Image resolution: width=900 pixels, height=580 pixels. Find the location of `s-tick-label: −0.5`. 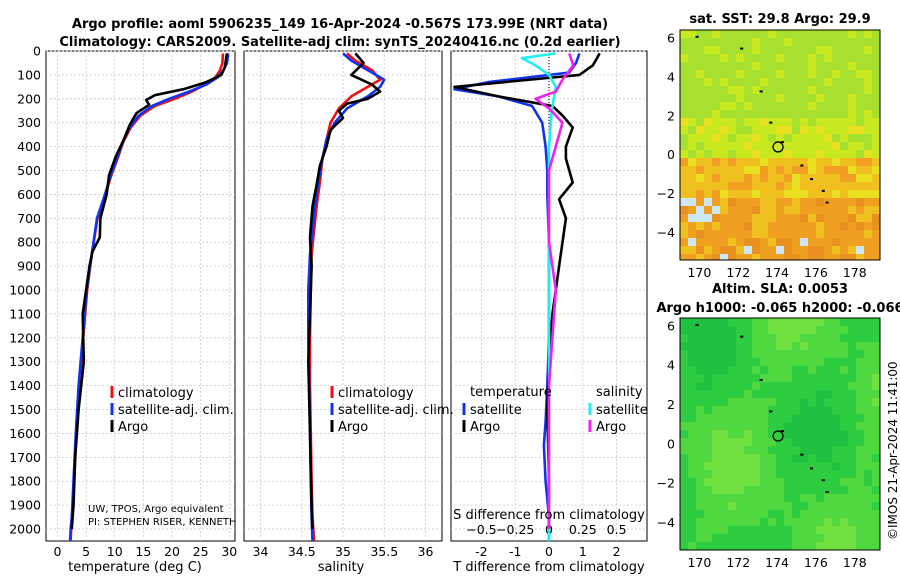

s-tick-label: −0.5 is located at coordinates (481, 529).